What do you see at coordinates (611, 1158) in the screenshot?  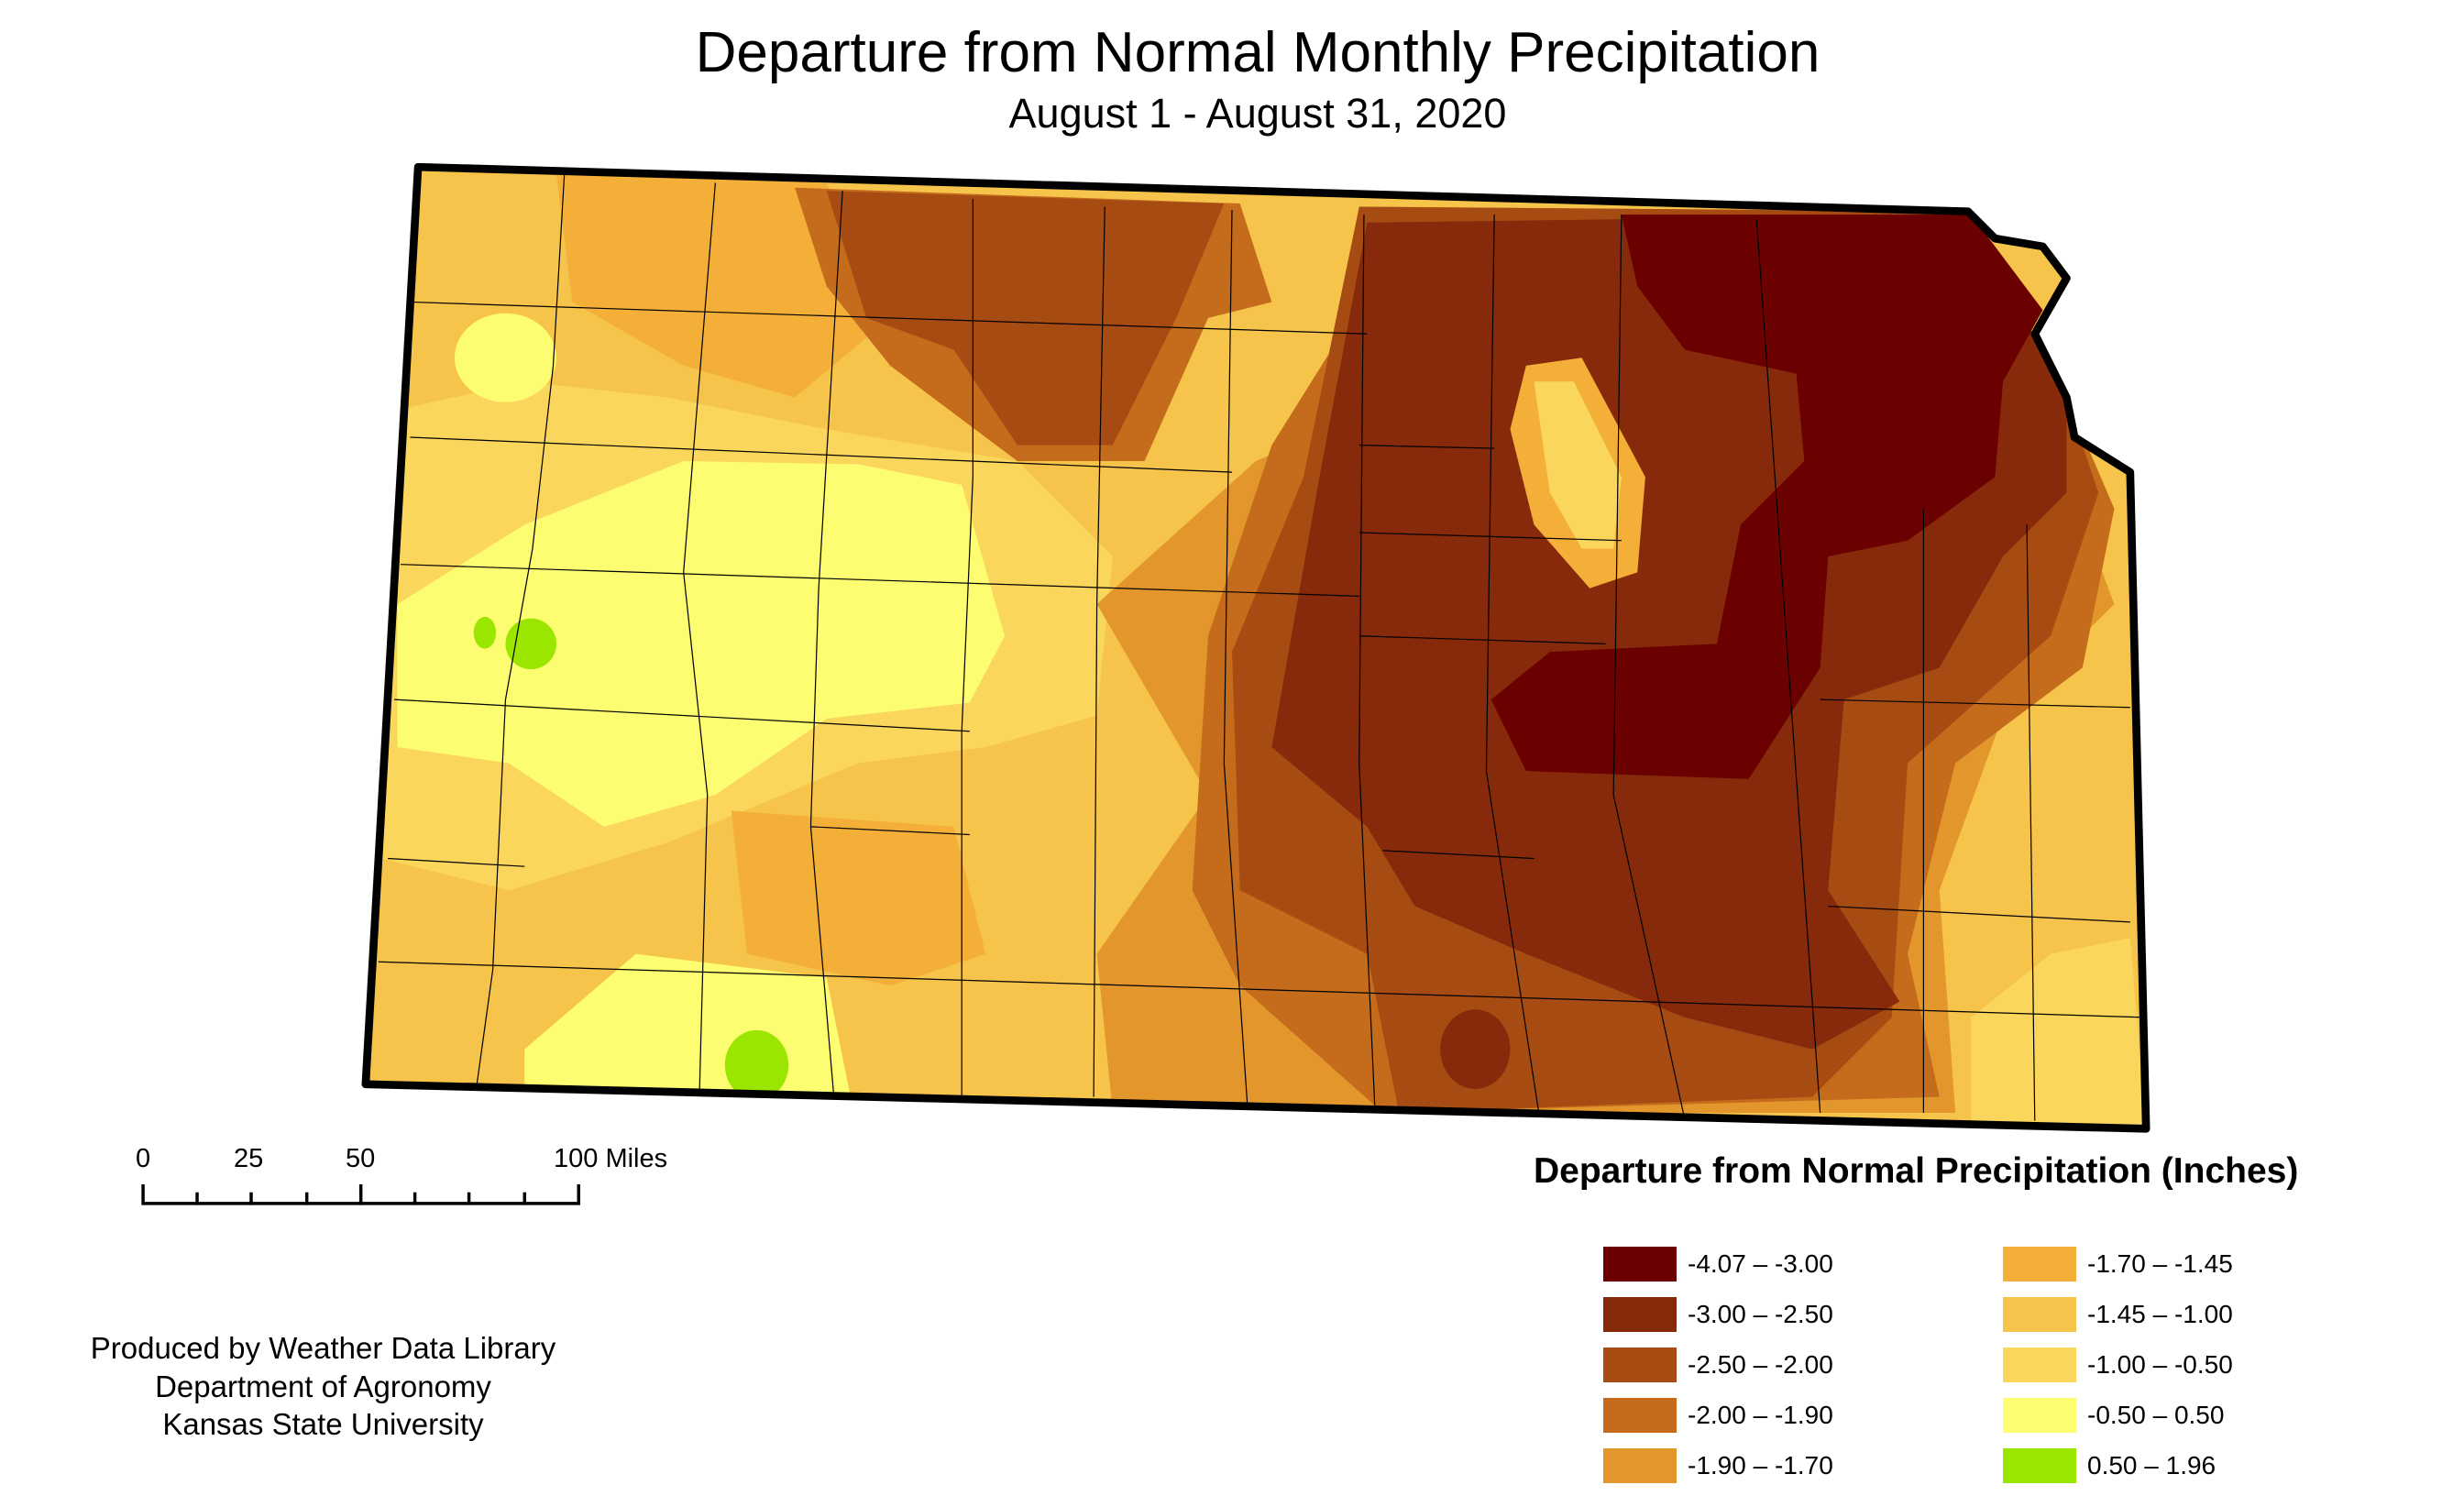 I see `scale-label-100: 100 Miles` at bounding box center [611, 1158].